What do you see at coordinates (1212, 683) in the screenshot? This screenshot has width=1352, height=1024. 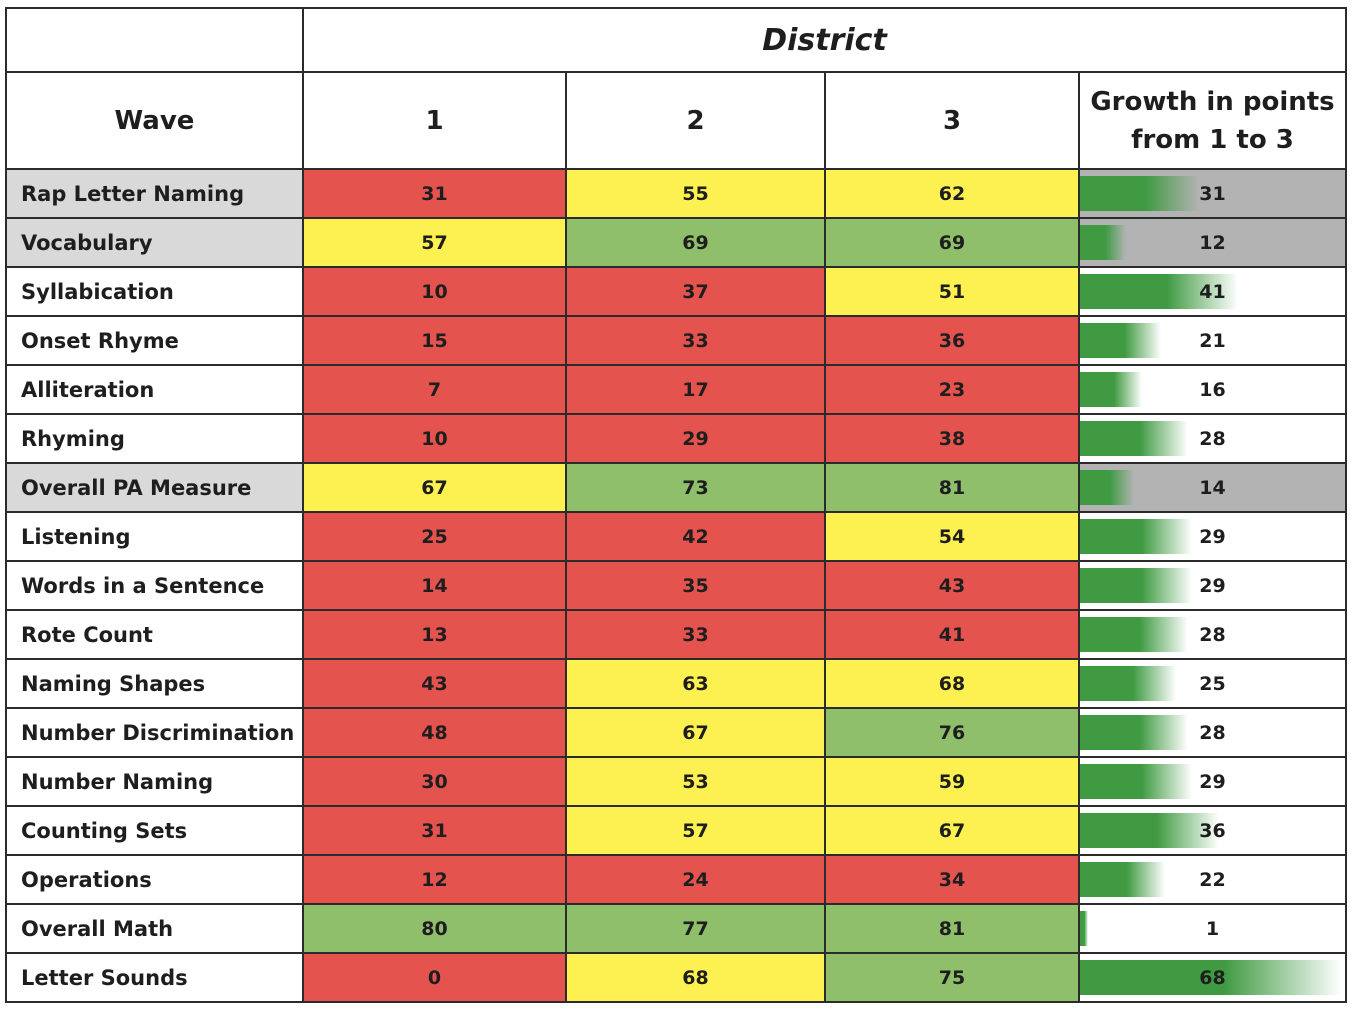 I see `growth-value: 25` at bounding box center [1212, 683].